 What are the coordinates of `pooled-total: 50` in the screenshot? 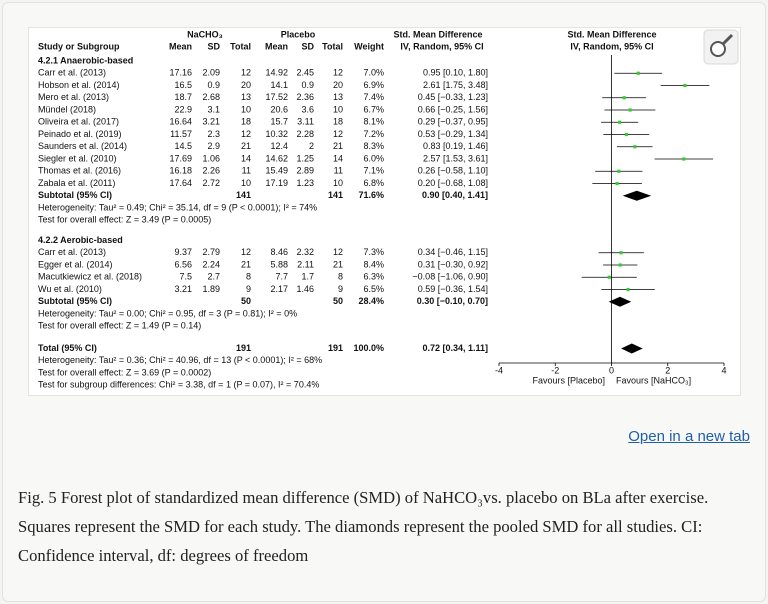 It's located at (338, 301).